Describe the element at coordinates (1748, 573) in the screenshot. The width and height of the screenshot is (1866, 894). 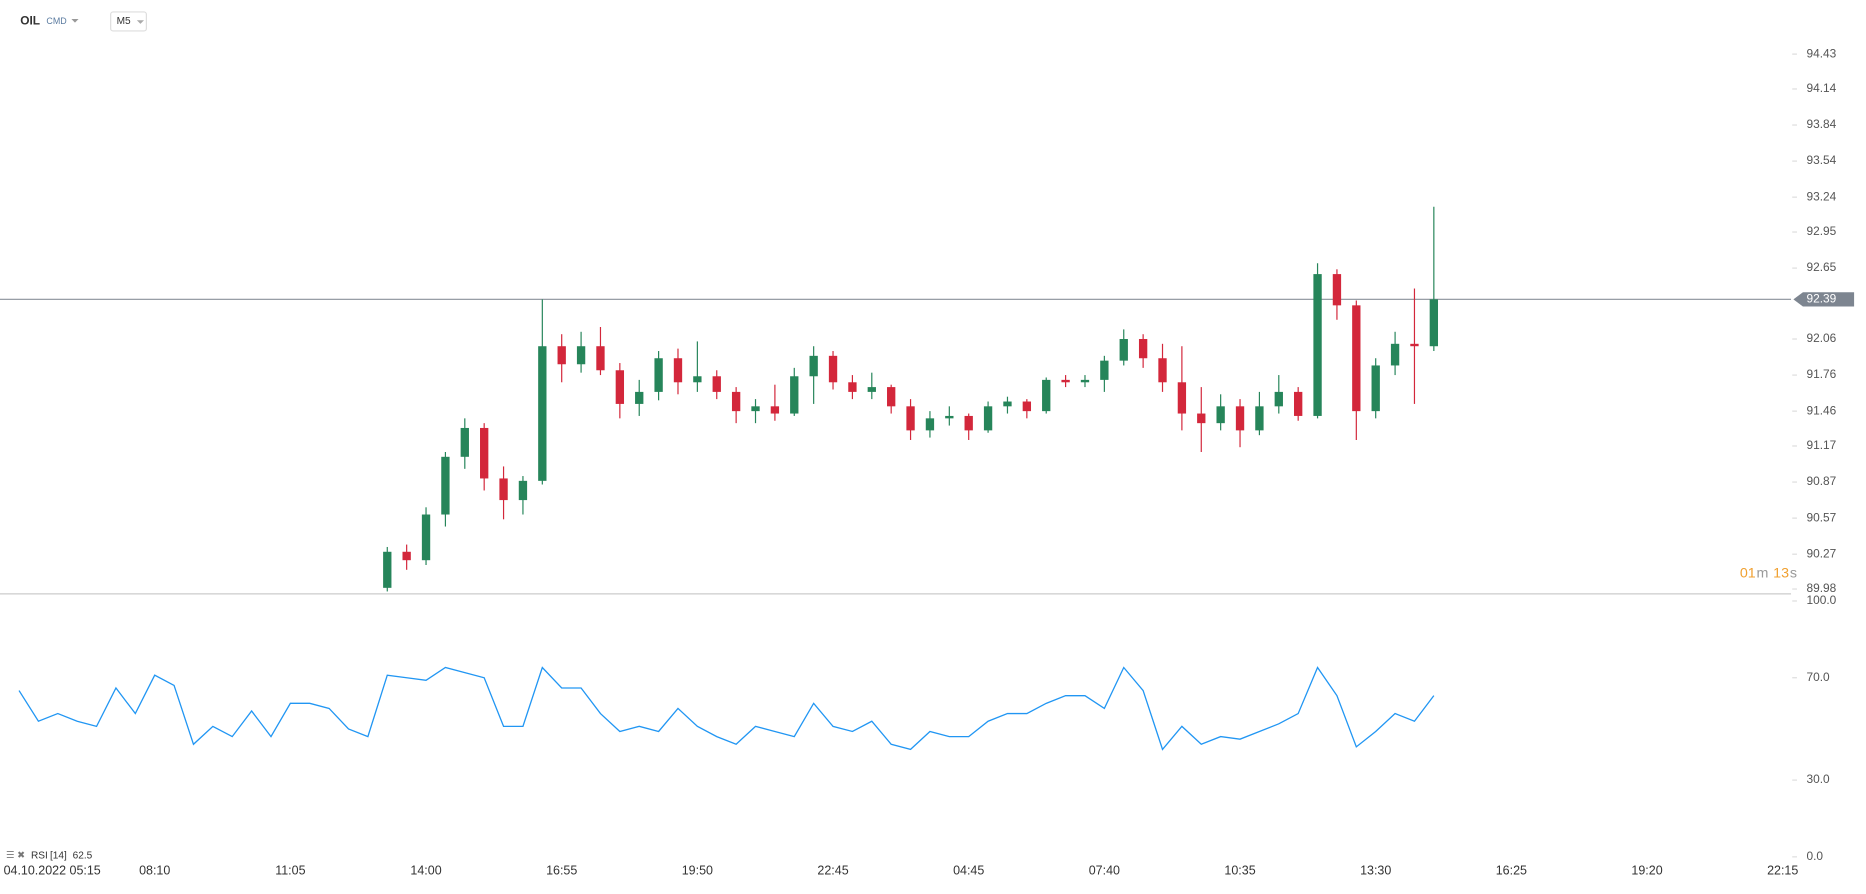
I see `timer-minutes: 01` at that location.